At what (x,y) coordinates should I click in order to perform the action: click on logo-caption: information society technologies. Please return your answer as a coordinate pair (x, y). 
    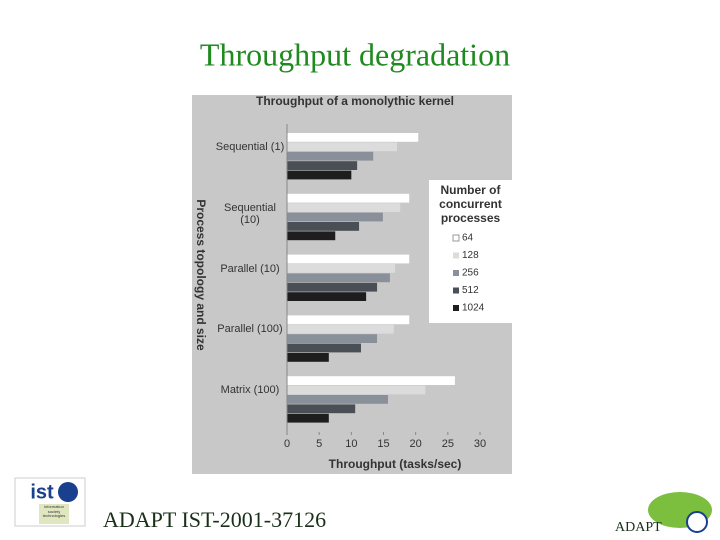
    Looking at the image, I should click on (54, 512).